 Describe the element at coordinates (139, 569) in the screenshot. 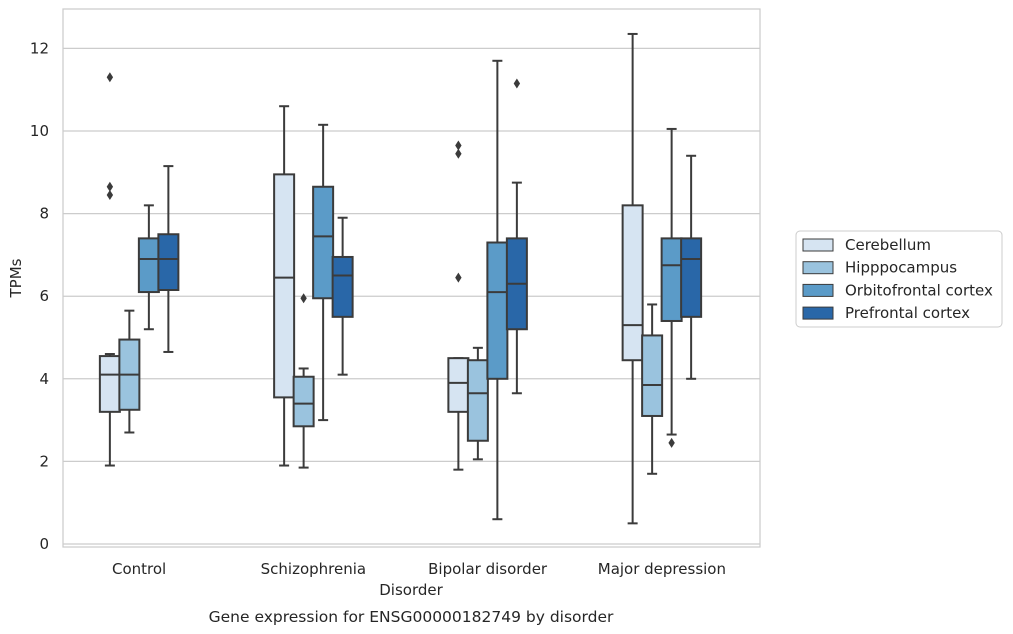

I see `x-tick-label: Control` at that location.